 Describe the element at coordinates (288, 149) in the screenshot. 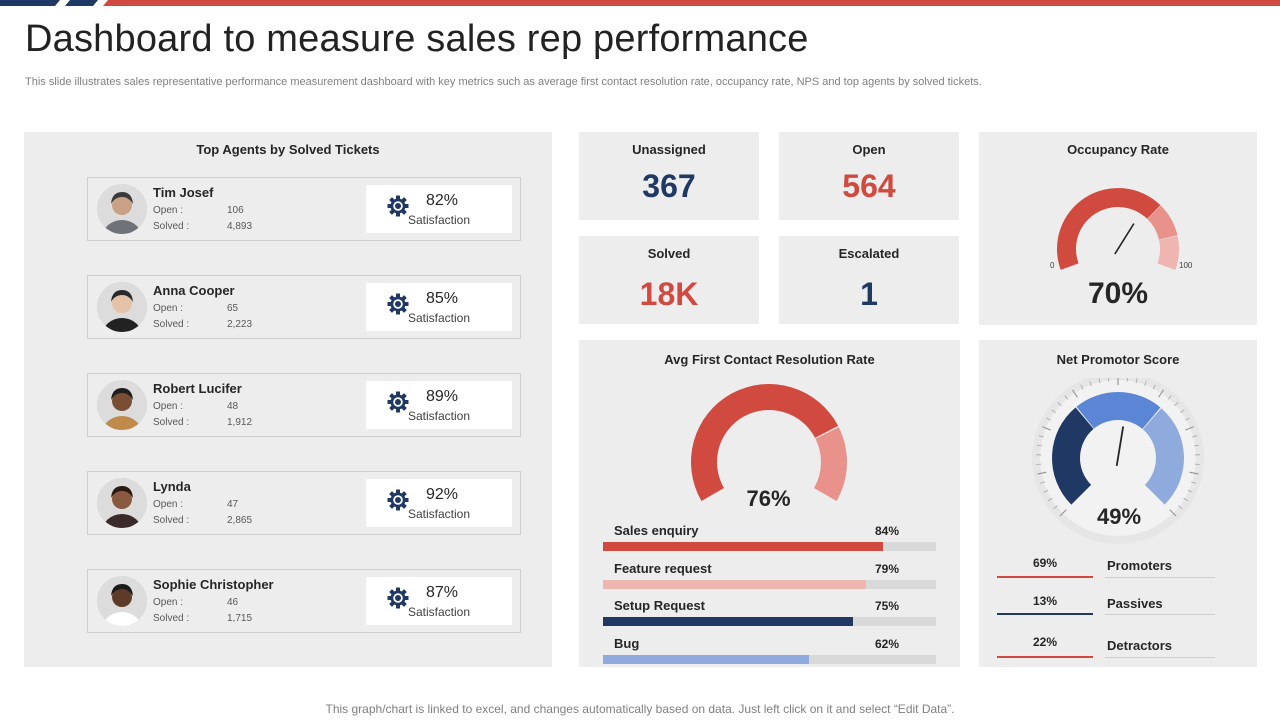

I see `top-agents-title: Top Agents by Solved Tickets` at that location.